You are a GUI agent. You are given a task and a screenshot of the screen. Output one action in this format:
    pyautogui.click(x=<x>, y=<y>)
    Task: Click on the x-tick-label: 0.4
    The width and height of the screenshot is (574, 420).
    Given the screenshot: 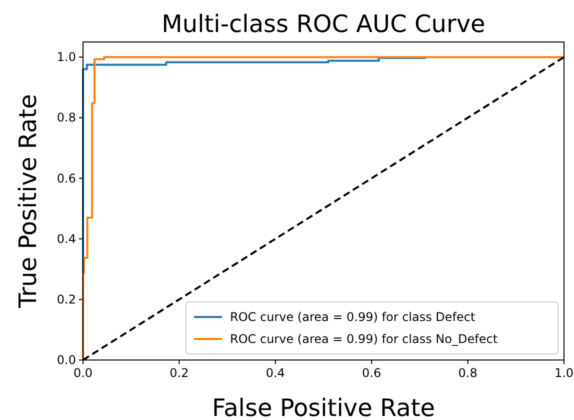 What is the action you would take?
    pyautogui.click(x=275, y=373)
    